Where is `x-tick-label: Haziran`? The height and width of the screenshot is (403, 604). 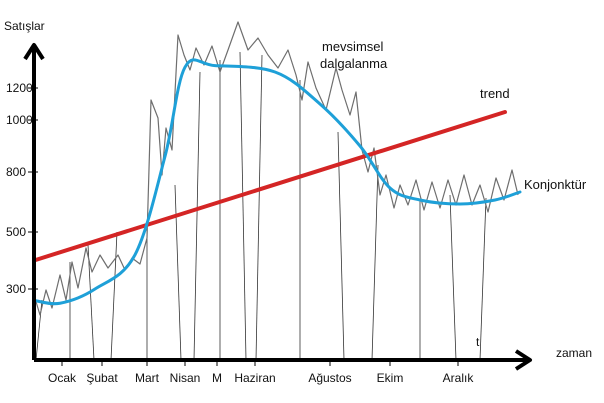
x-tick-label: Haziran is located at coordinates (254, 378).